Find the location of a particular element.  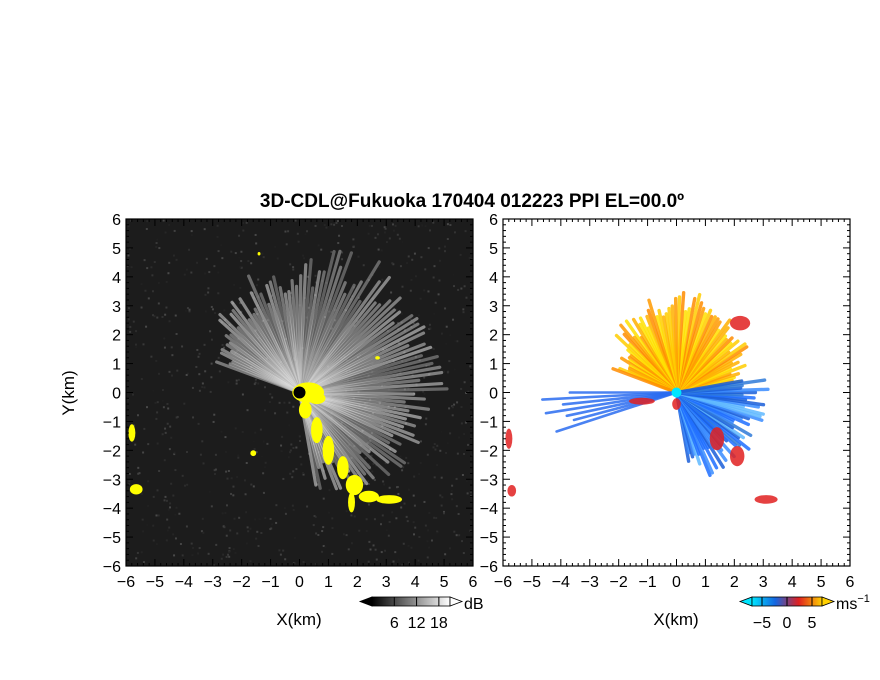

y-tick-label: 3 is located at coordinates (493, 307).